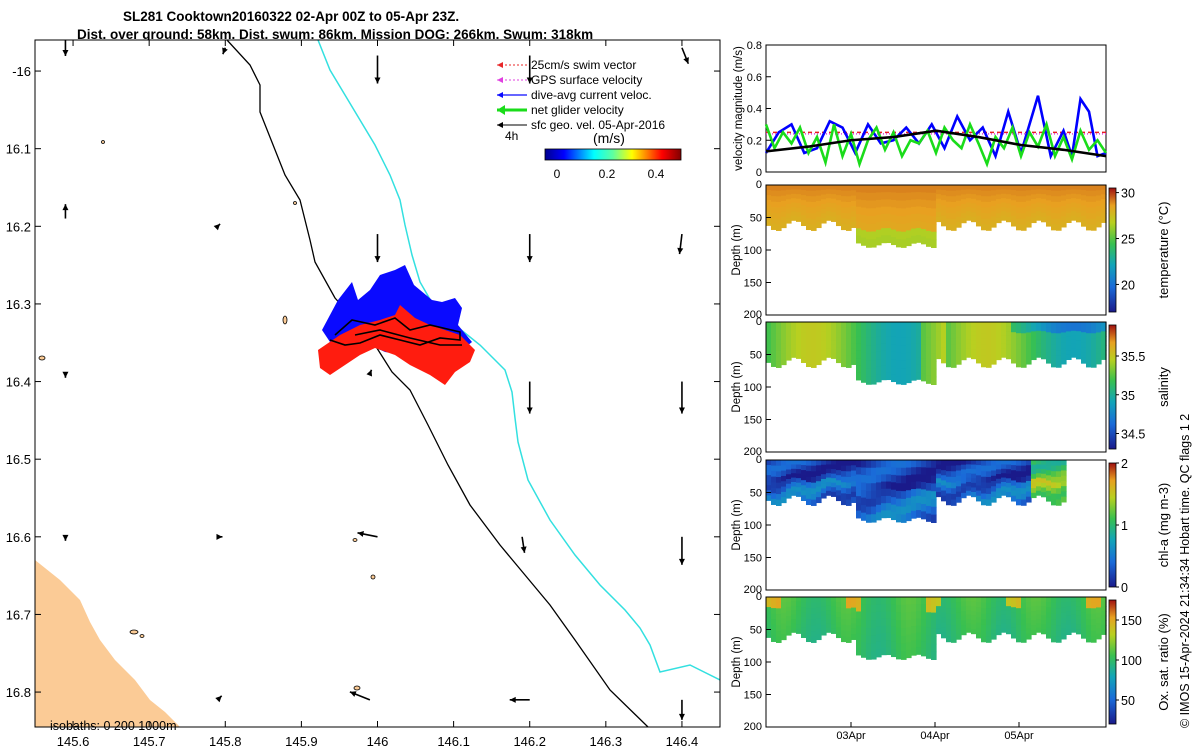  Describe the element at coordinates (21, 71) in the screenshot. I see `map-y-tick-label: -16` at that location.